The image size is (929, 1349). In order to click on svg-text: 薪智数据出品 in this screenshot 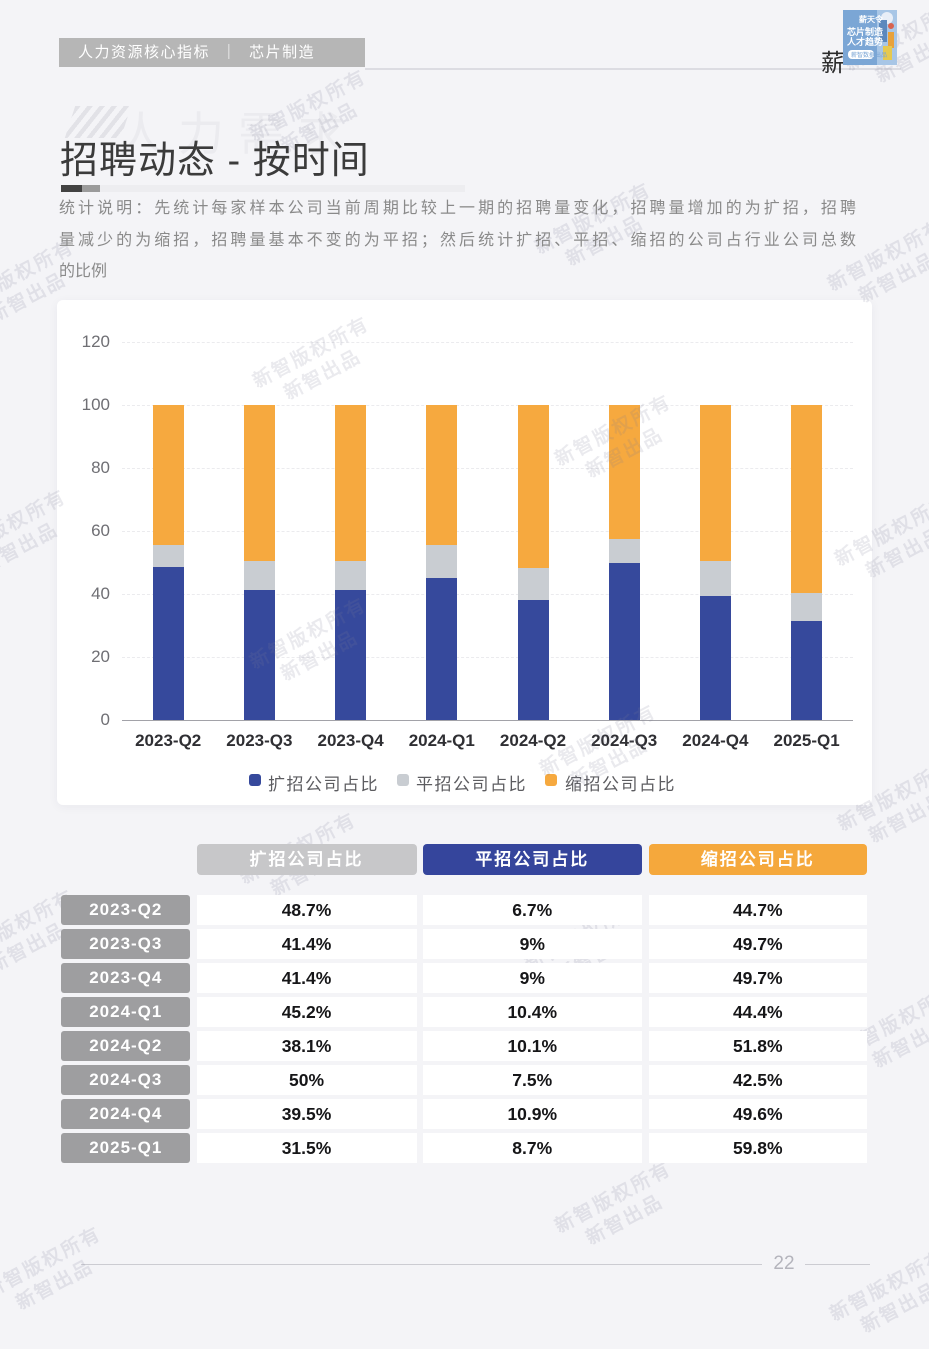, I will do `click(869, 55)`.